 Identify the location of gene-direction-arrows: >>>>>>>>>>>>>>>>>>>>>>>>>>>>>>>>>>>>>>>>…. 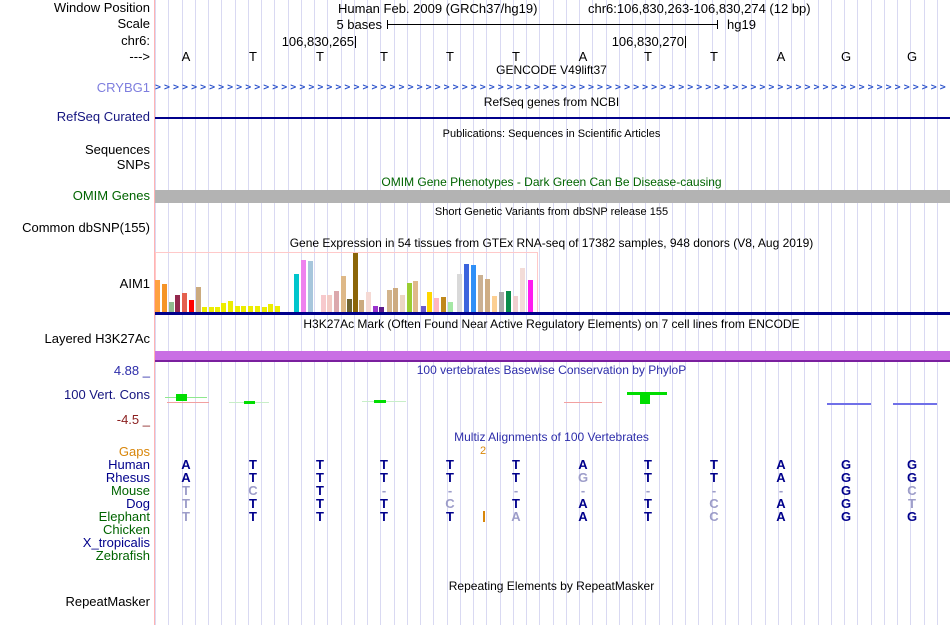
(551, 87).